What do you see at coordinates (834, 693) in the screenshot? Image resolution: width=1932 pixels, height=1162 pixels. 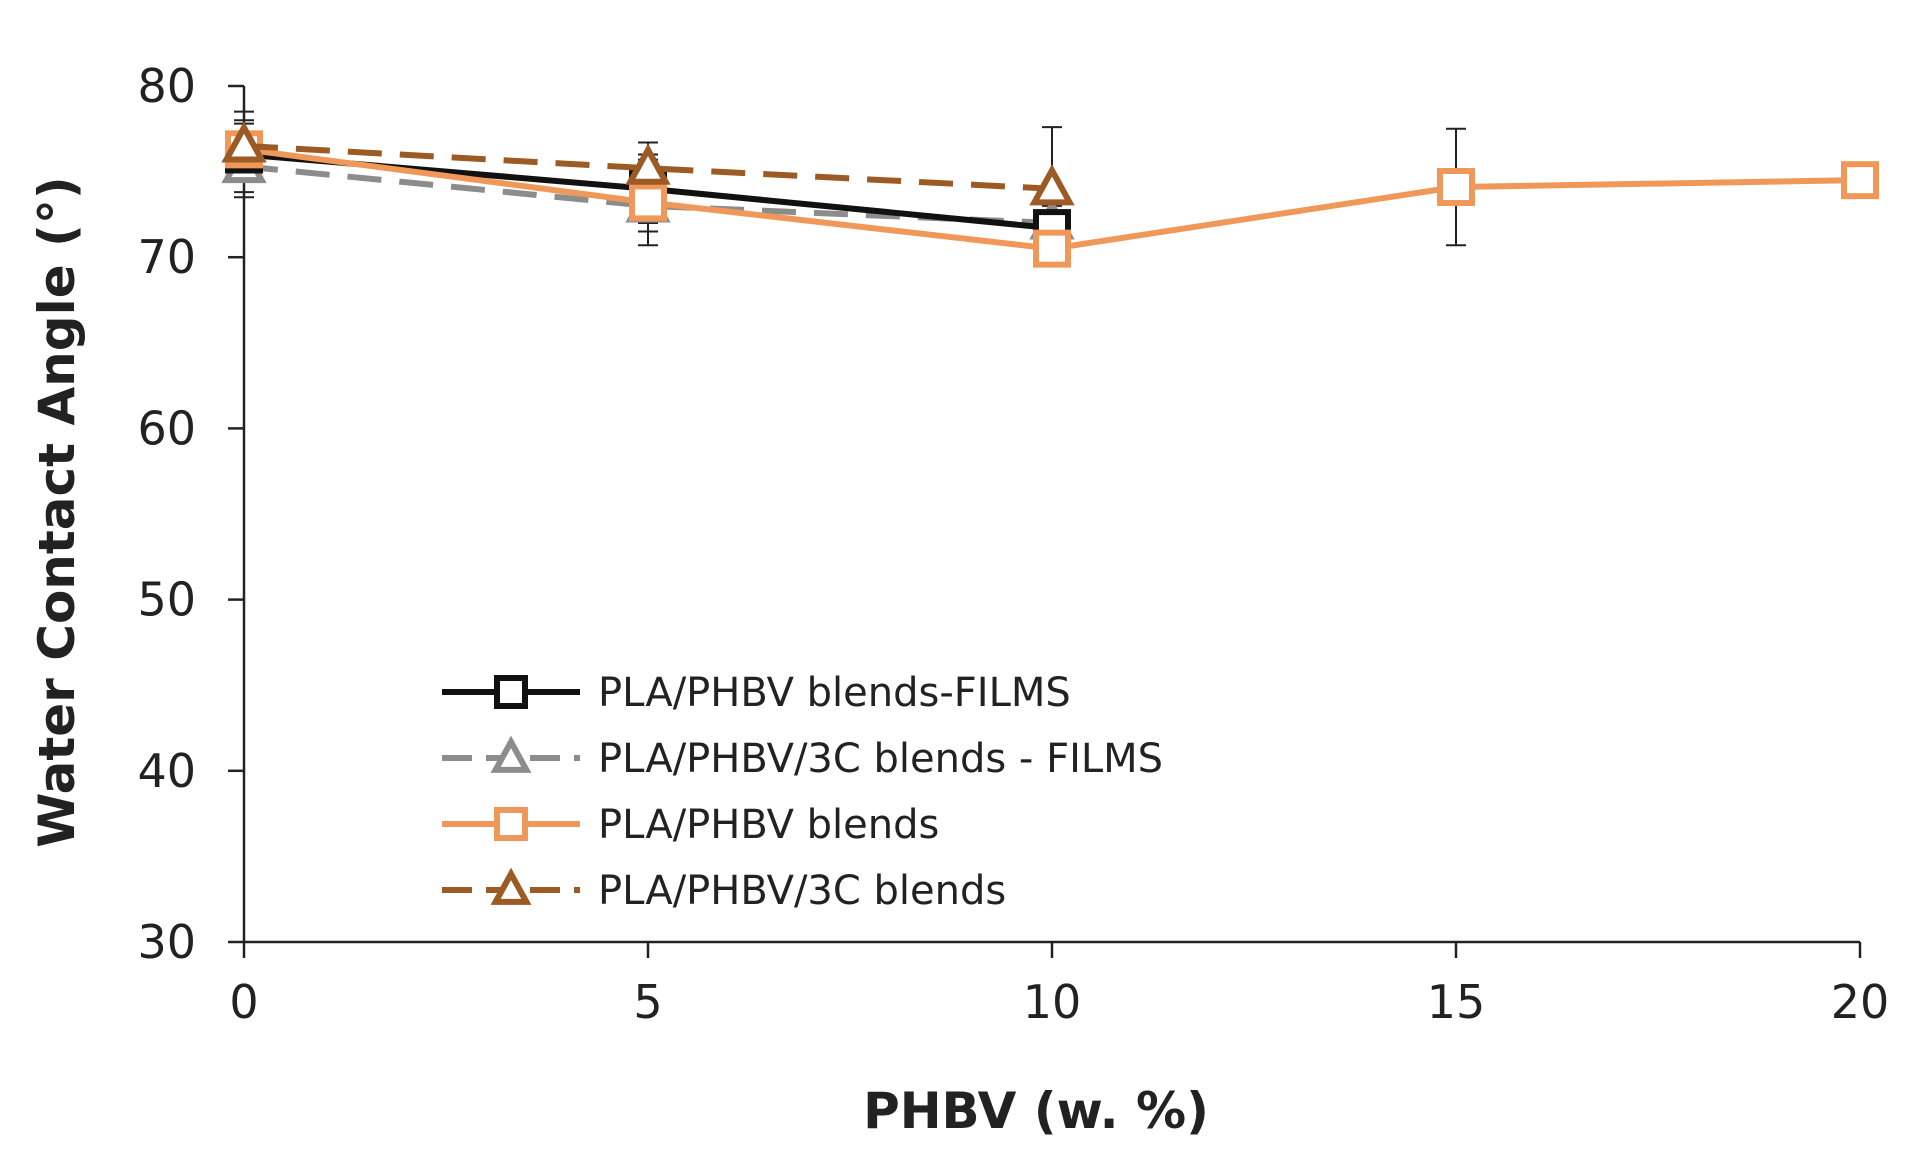 I see `legend-label: PLA/PHBV blends-FILMS` at bounding box center [834, 693].